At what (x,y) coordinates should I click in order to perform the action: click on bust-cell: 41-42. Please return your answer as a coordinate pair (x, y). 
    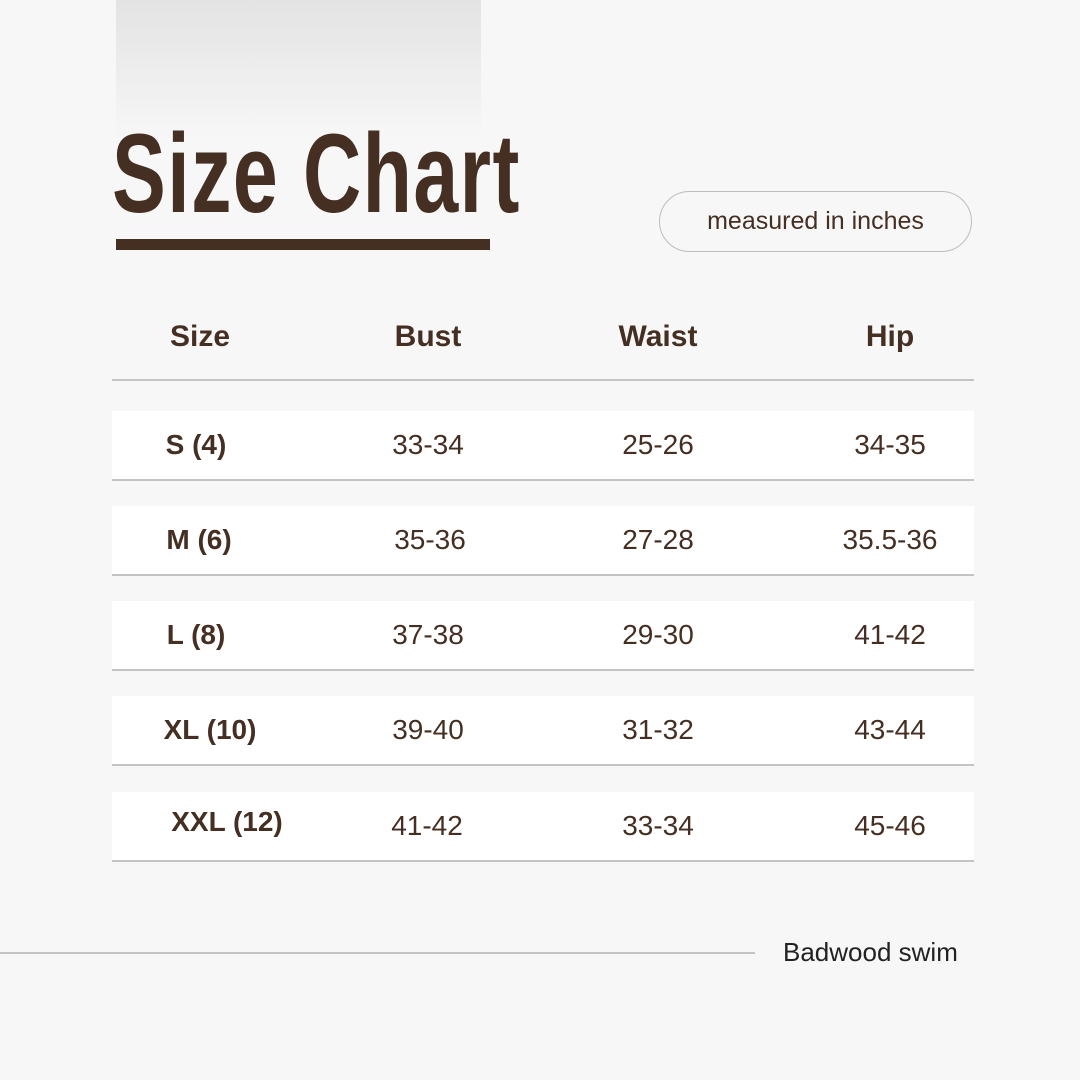
    Looking at the image, I should click on (427, 825).